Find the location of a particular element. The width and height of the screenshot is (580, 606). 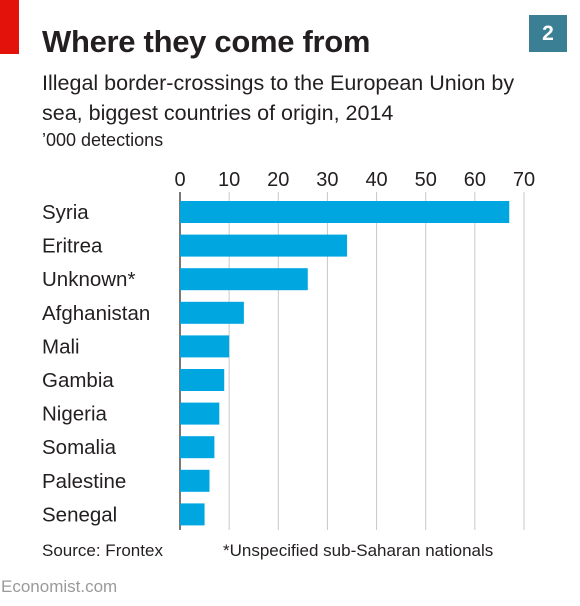

bar-afghanistan is located at coordinates (212, 312).